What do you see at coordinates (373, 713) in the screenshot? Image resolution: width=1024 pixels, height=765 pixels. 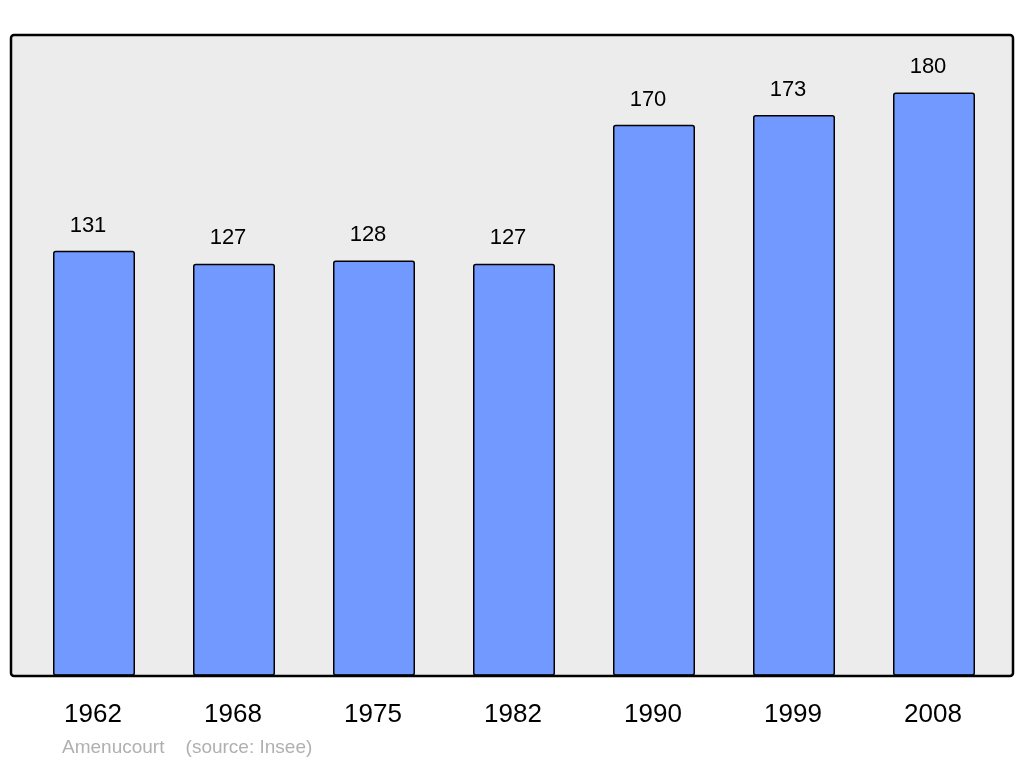 I see `x-tick-label: 1975` at bounding box center [373, 713].